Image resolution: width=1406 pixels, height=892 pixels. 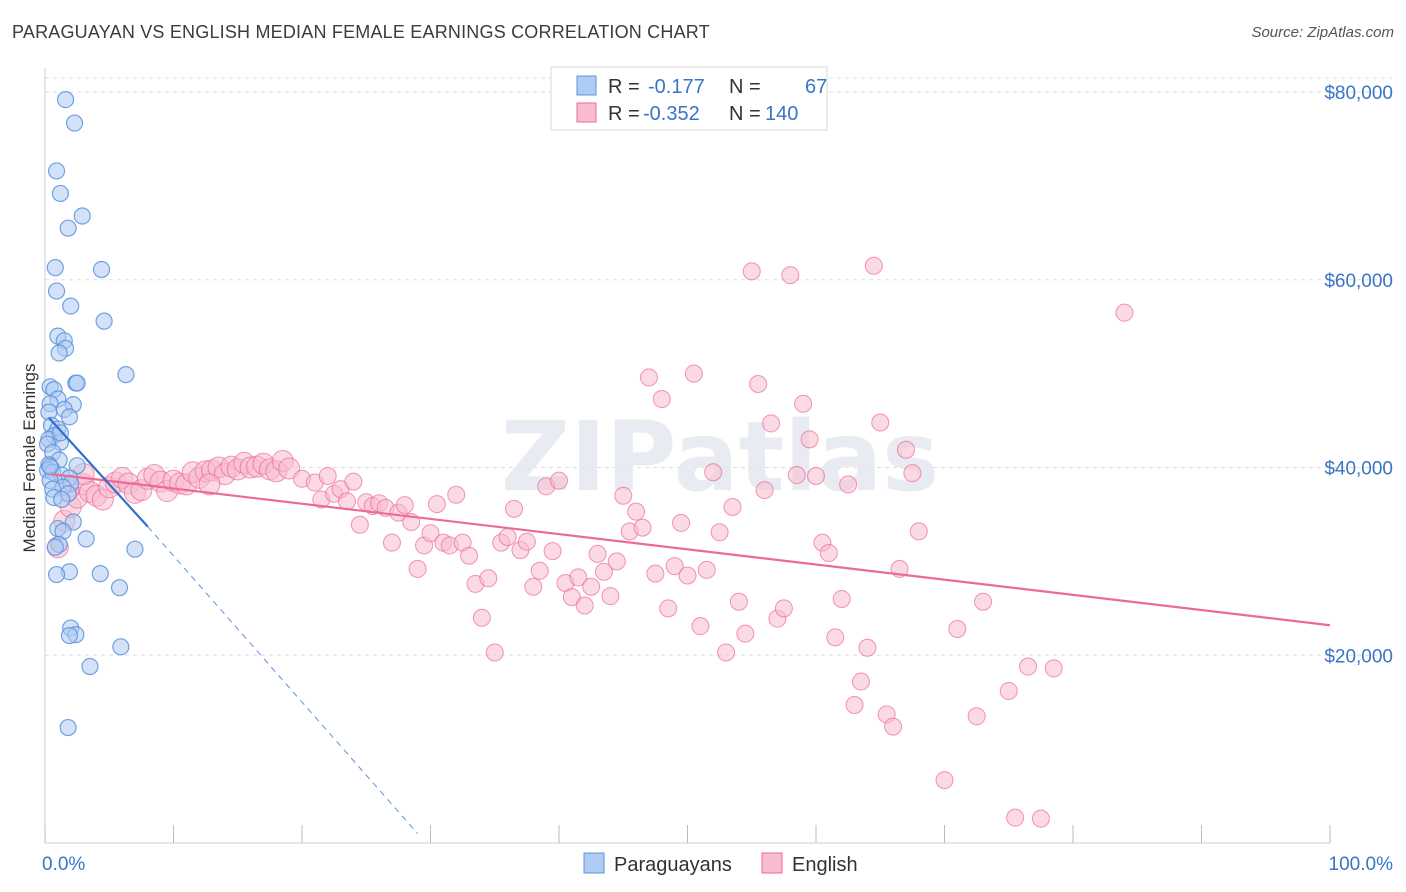 What do you see at coordinates (676, 87) in the screenshot?
I see `legend-r-value: -0.177` at bounding box center [676, 87].